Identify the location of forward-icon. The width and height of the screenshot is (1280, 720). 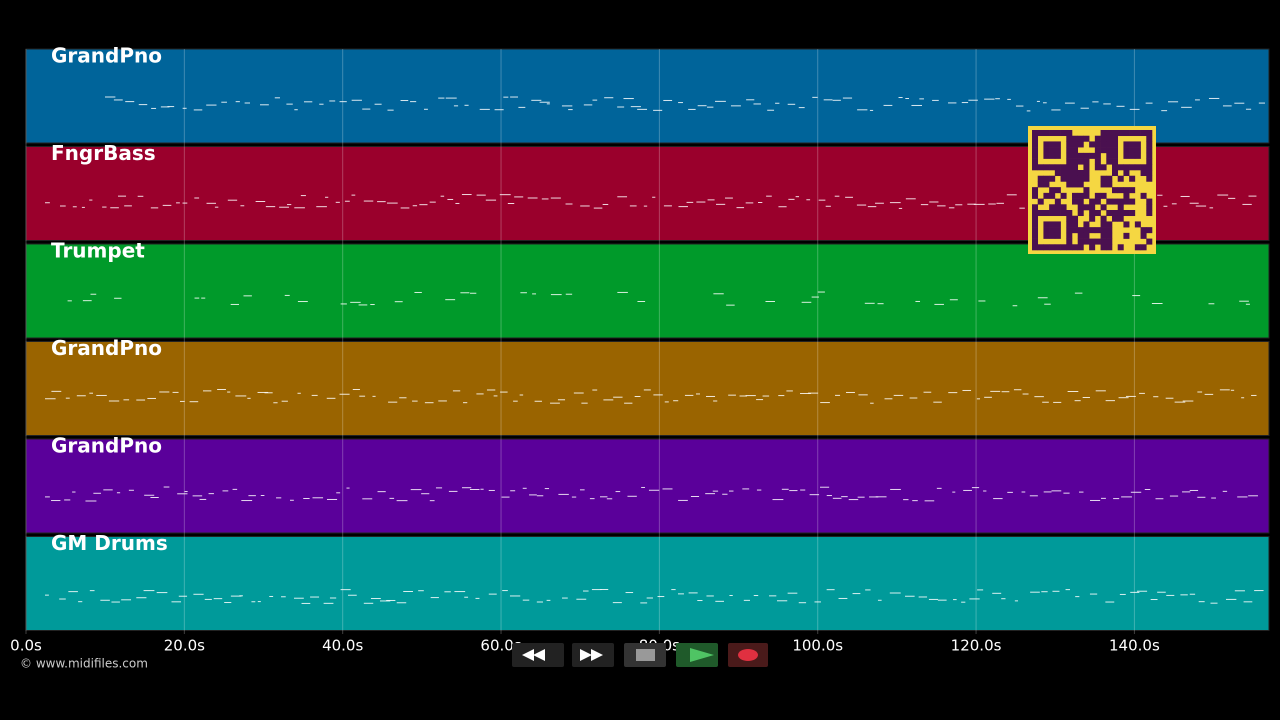
(591, 655).